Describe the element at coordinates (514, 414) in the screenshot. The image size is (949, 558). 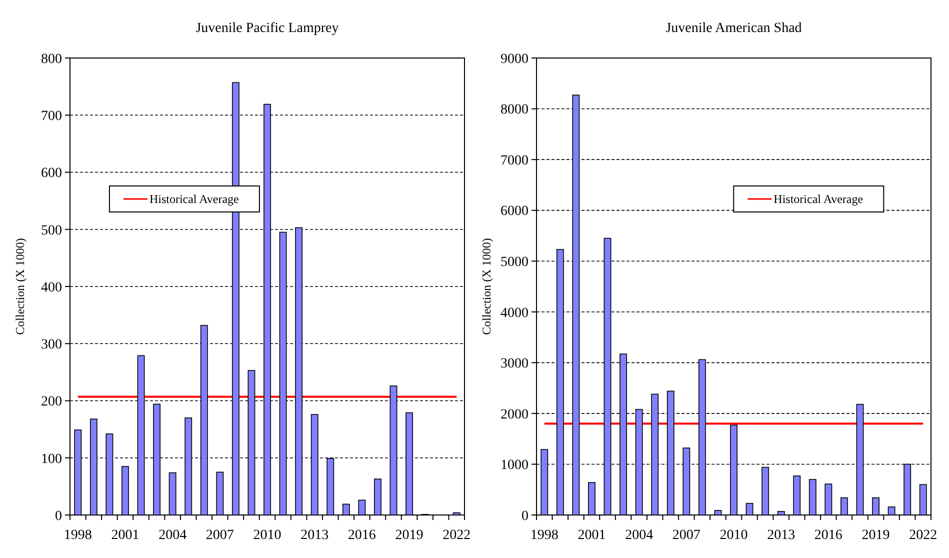
I see `y-tick-label: 2000` at that location.